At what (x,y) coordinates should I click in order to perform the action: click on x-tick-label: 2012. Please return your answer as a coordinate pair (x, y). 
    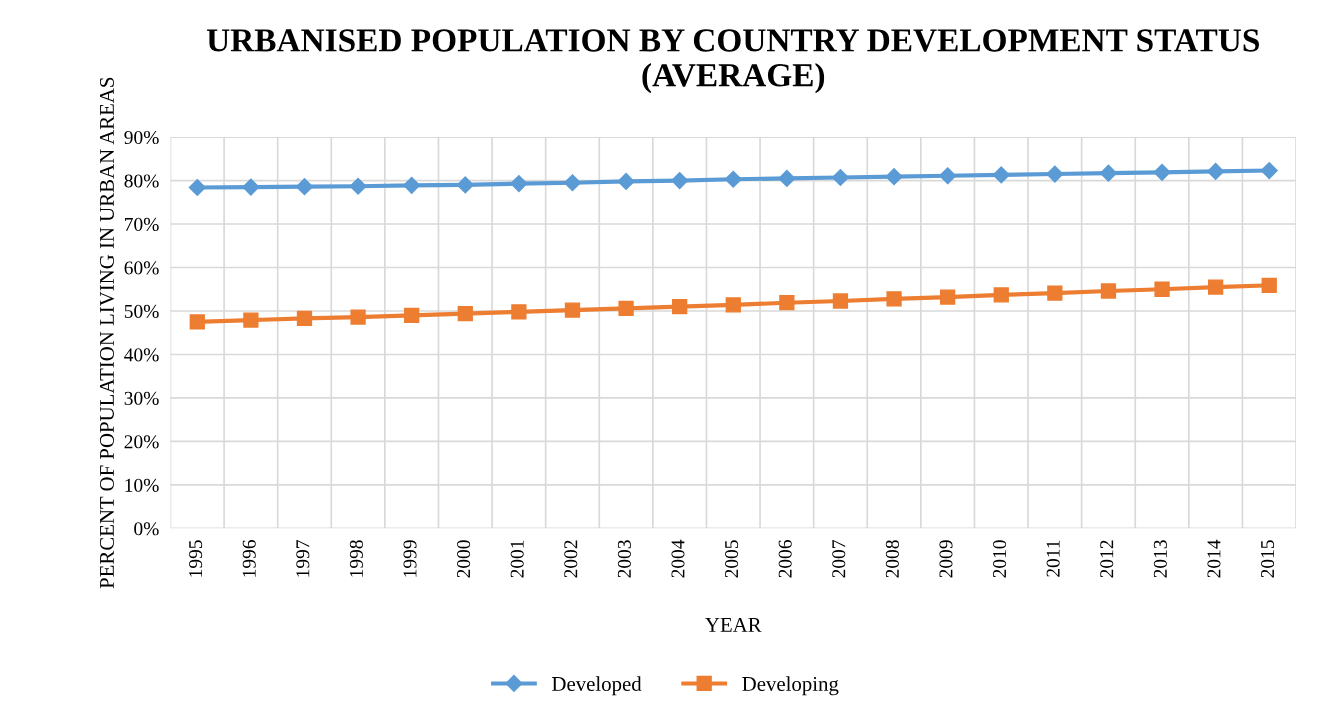
    Looking at the image, I should click on (1107, 559).